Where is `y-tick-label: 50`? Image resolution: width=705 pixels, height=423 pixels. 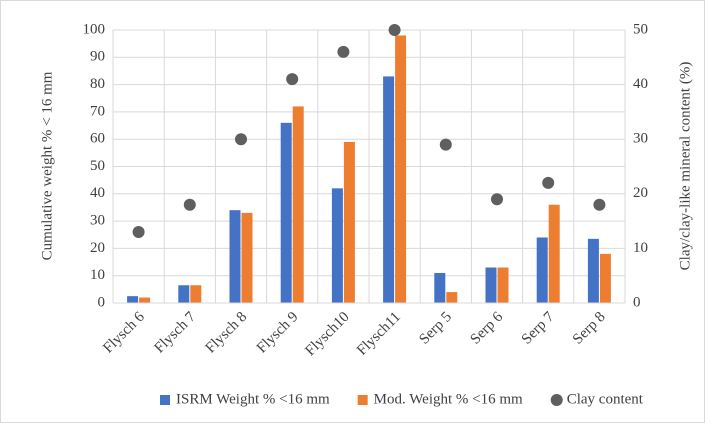 y-tick-label: 50 is located at coordinates (97, 166).